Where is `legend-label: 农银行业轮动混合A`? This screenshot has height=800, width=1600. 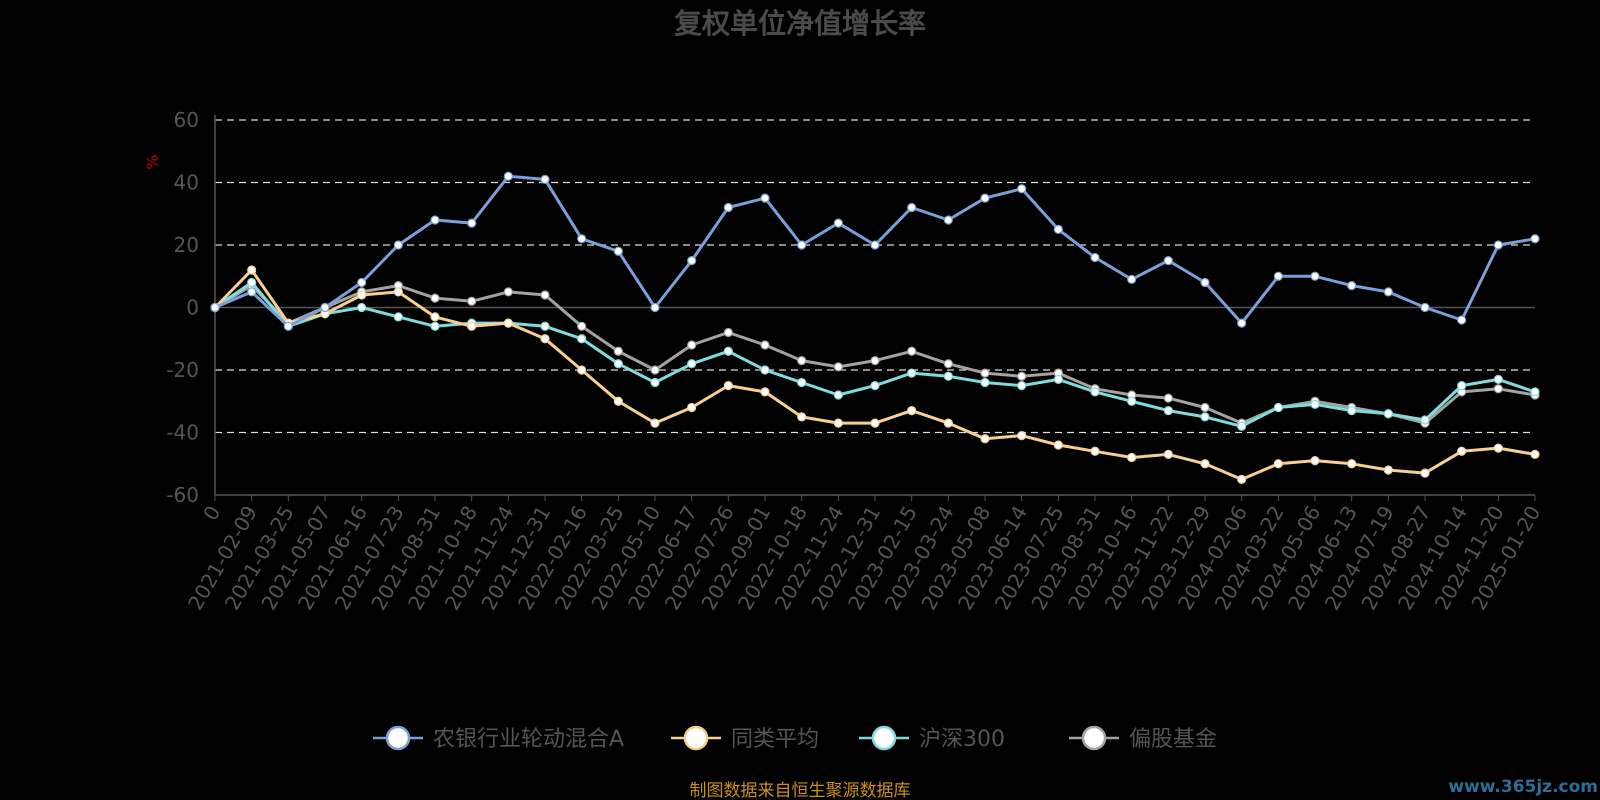
legend-label: 农银行业轮动混合A is located at coordinates (528, 739).